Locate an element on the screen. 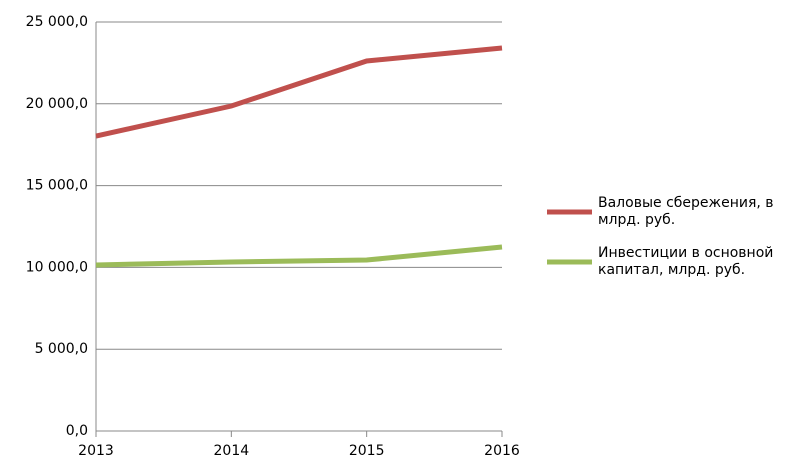 The width and height of the screenshot is (796, 462). y-tick-label: 0,0 is located at coordinates (77, 431).